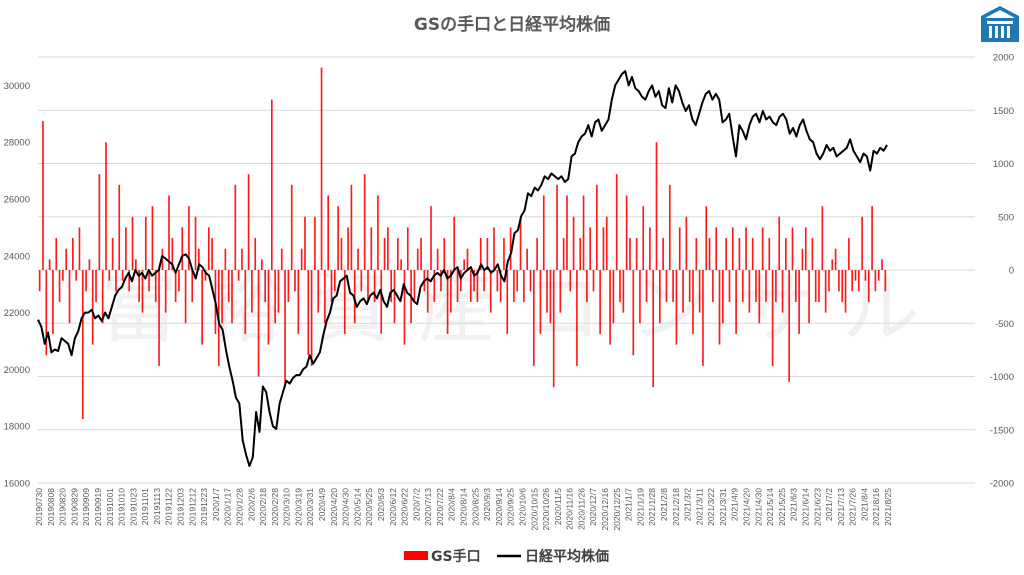 This screenshot has width=1024, height=575. Describe the element at coordinates (770, 507) in the screenshot. I see `x-axis-tick-label: 2021/5/14` at that location.